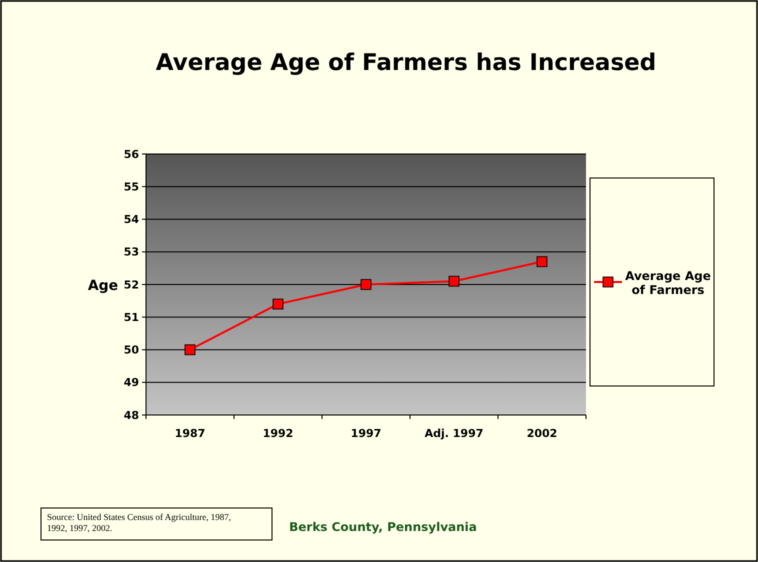  I want to click on chart-title: Average Age of Farmers has Increased, so click(406, 63).